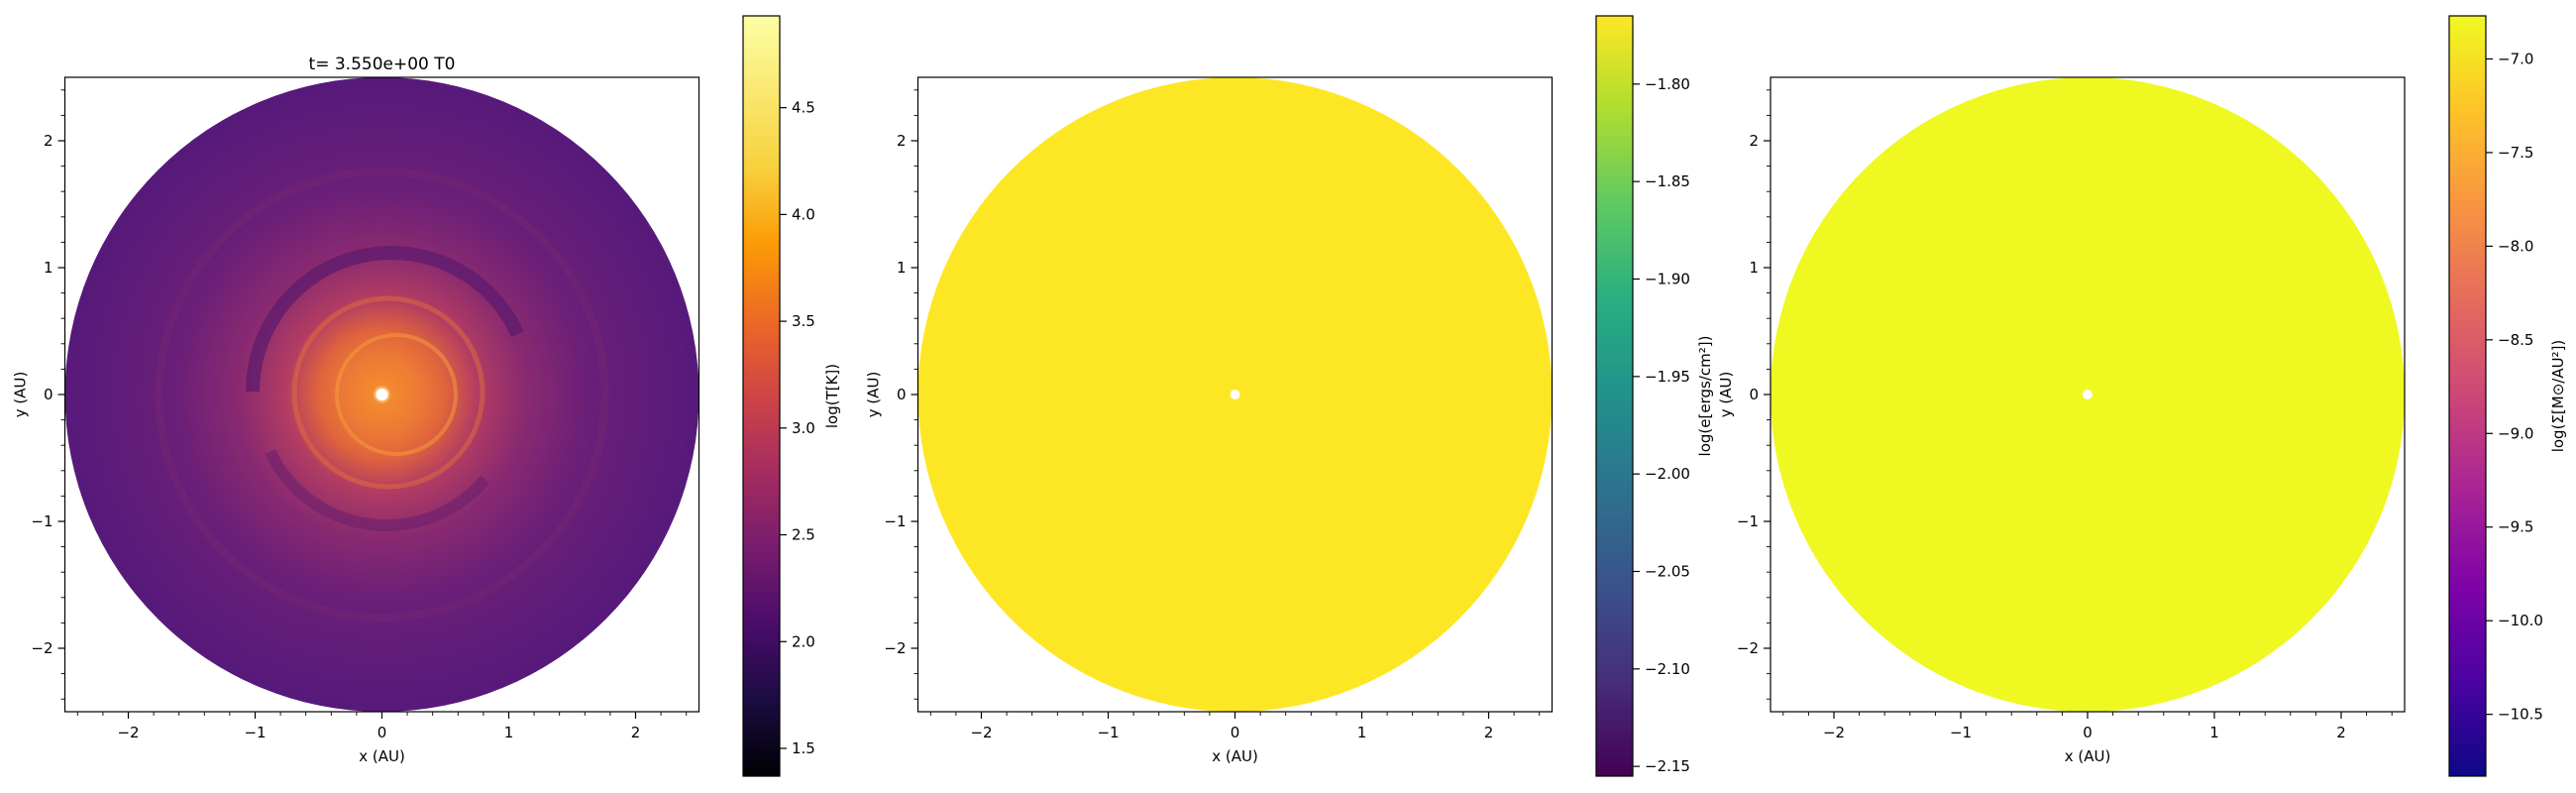 This screenshot has width=2576, height=793. I want to click on colorbar-tick-label: −1.95, so click(1667, 377).